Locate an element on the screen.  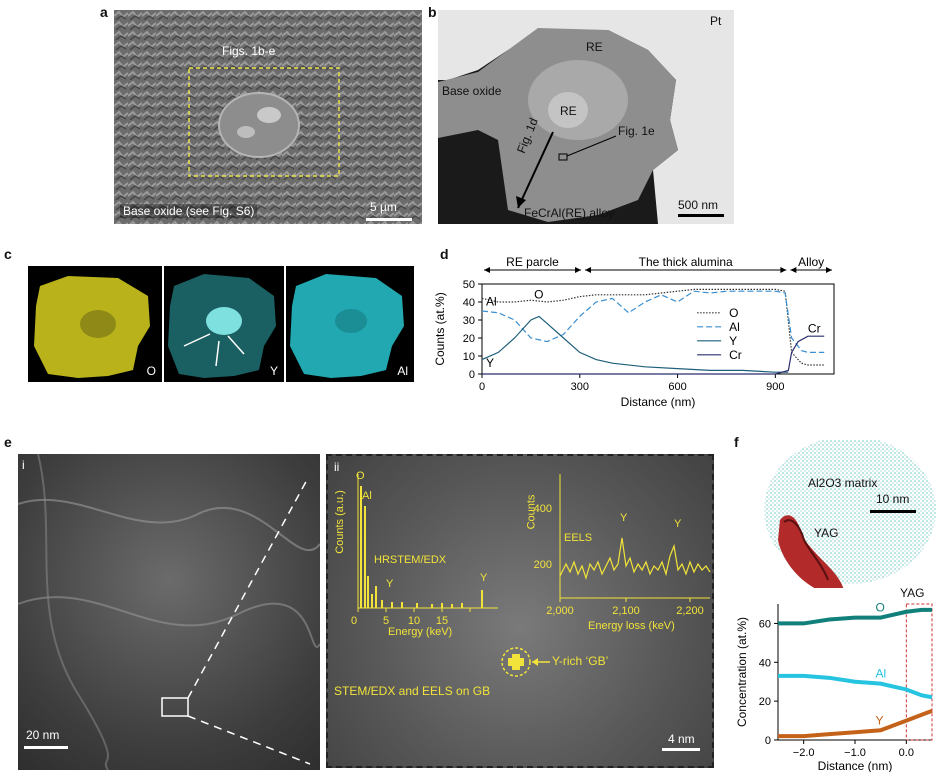
legend-entry: O is located at coordinates (733, 313).